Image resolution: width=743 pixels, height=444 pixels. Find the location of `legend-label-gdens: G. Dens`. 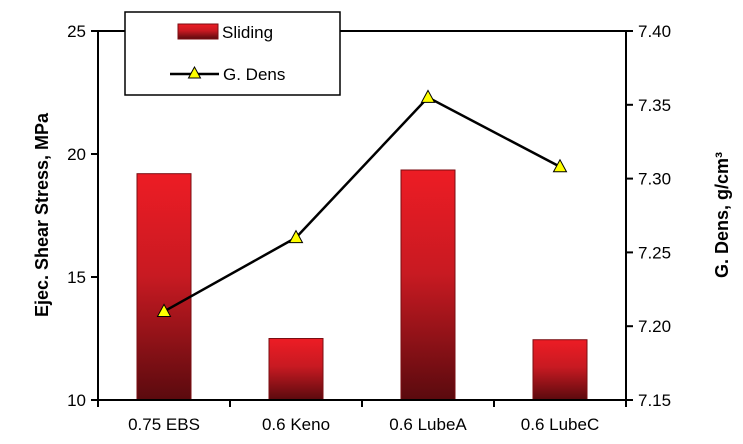

legend-label-gdens: G. Dens is located at coordinates (254, 74).